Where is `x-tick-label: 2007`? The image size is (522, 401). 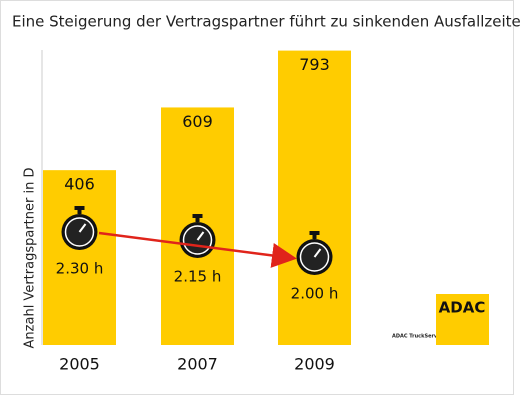 x-tick-label: 2007 is located at coordinates (197, 364).